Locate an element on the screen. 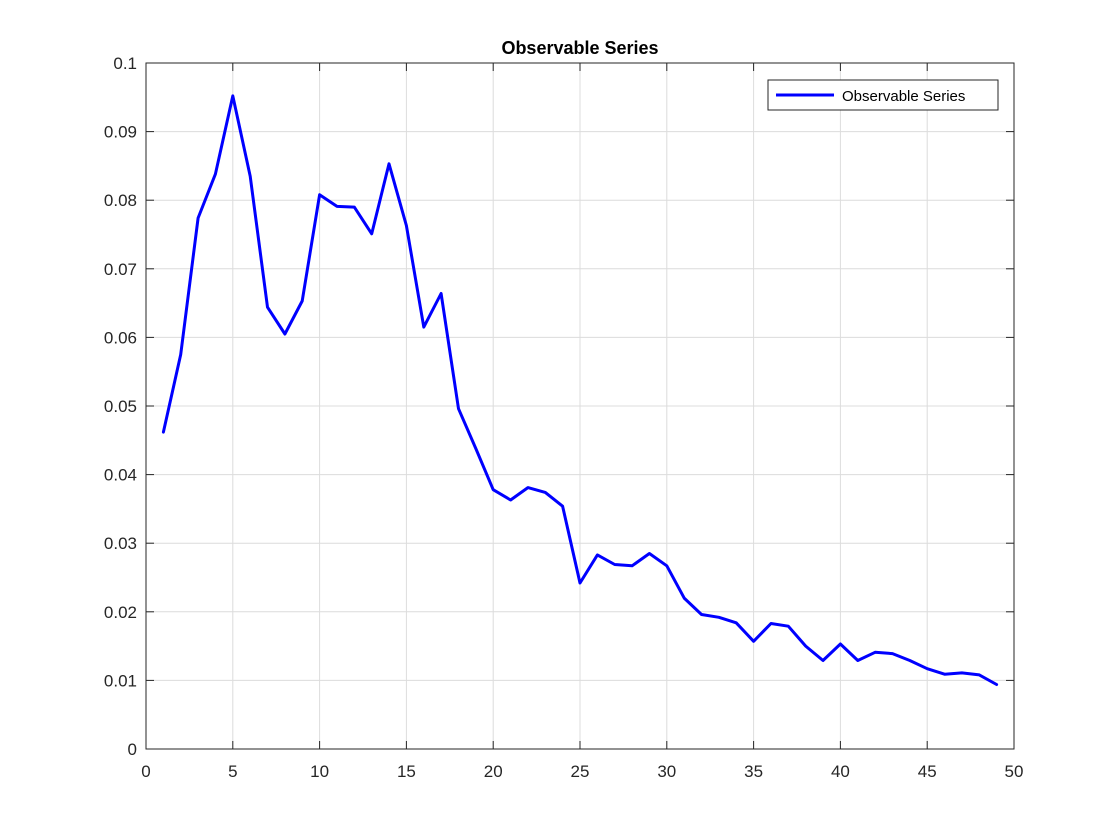 Image resolution: width=1120 pixels, height=840 pixels. y-tick-label: 0.08 is located at coordinates (120, 200).